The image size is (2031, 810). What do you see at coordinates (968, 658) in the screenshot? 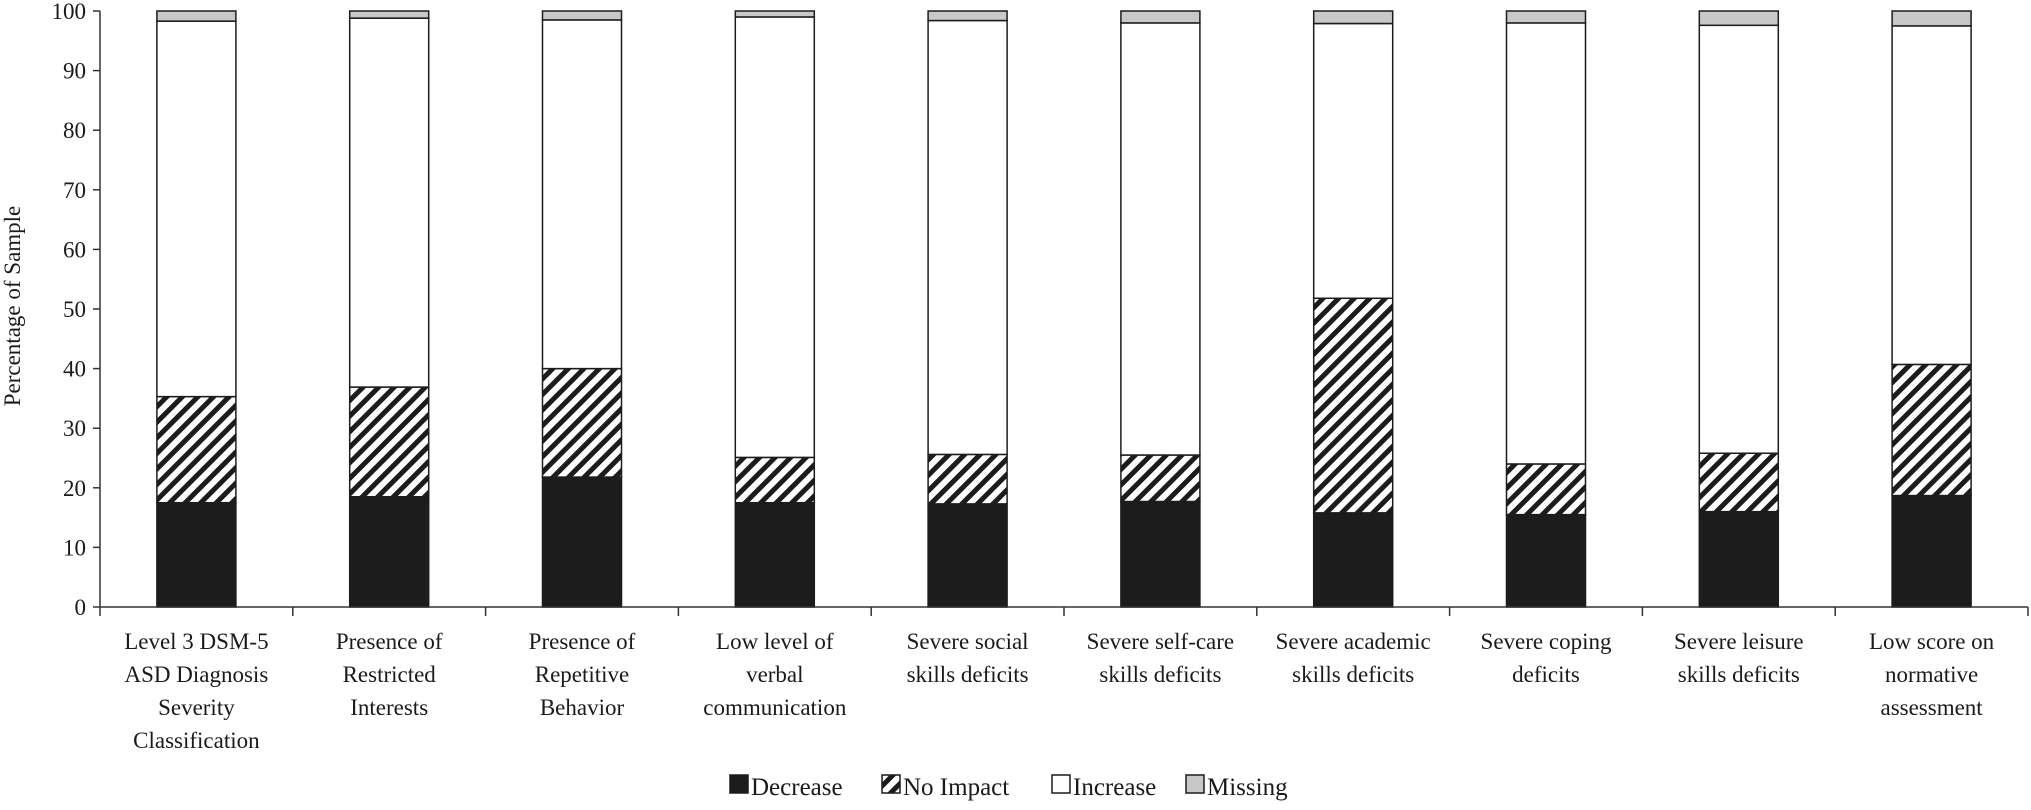
I see `x-tick-label: Severe social skills deficits` at bounding box center [968, 658].